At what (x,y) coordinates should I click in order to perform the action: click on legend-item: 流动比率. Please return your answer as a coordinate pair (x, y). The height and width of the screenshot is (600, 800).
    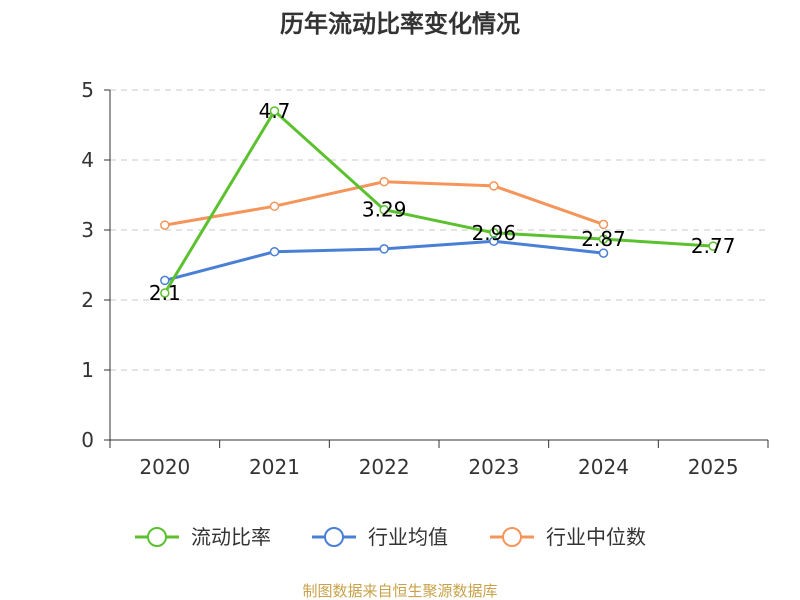
    Looking at the image, I should click on (203, 537).